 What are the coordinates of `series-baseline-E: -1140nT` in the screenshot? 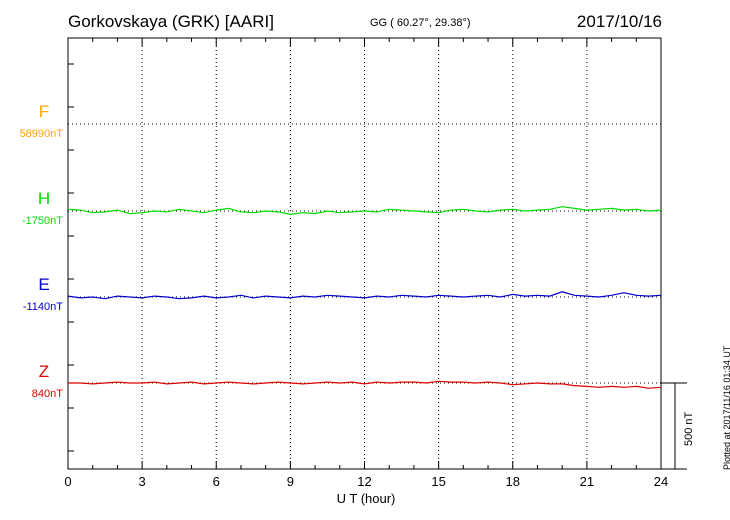 It's located at (43, 307).